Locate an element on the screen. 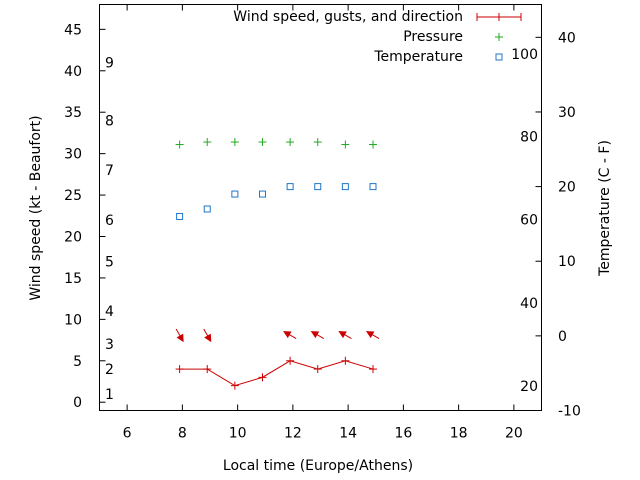 The width and height of the screenshot is (640, 480). y2-axis-label: Temperature (C - F) is located at coordinates (605, 208).